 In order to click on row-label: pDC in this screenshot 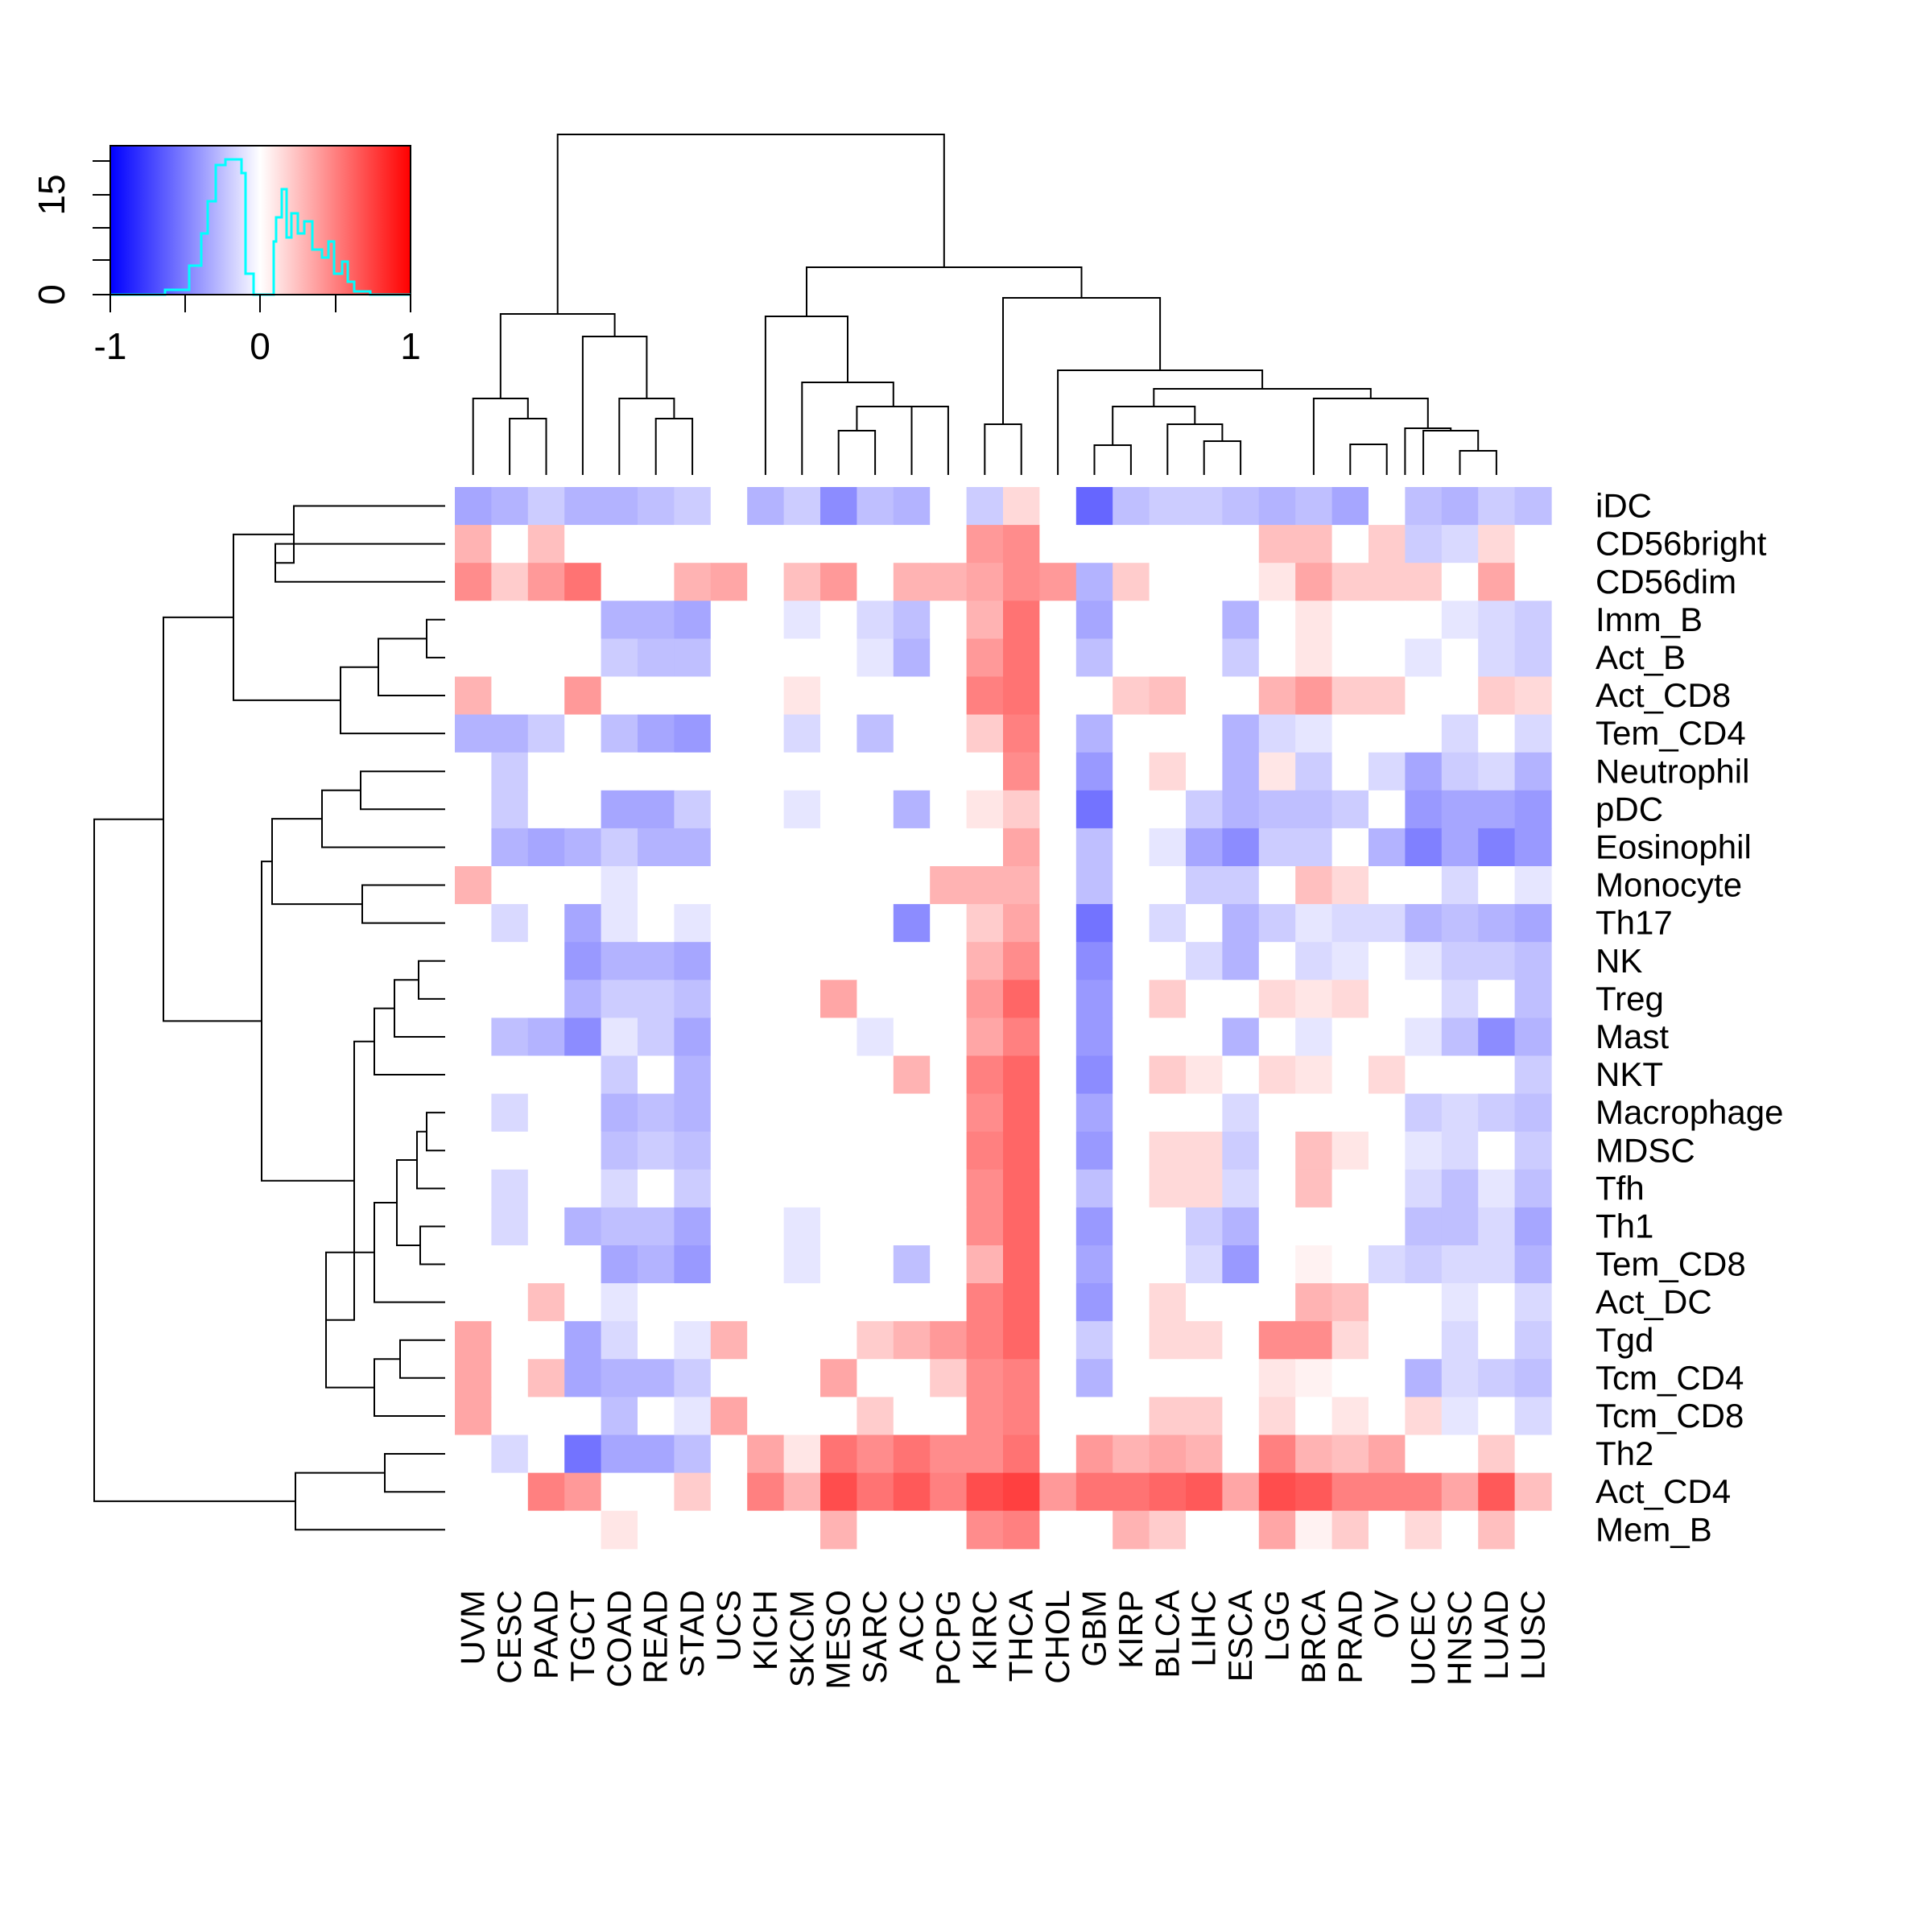, I will do `click(1629, 809)`.